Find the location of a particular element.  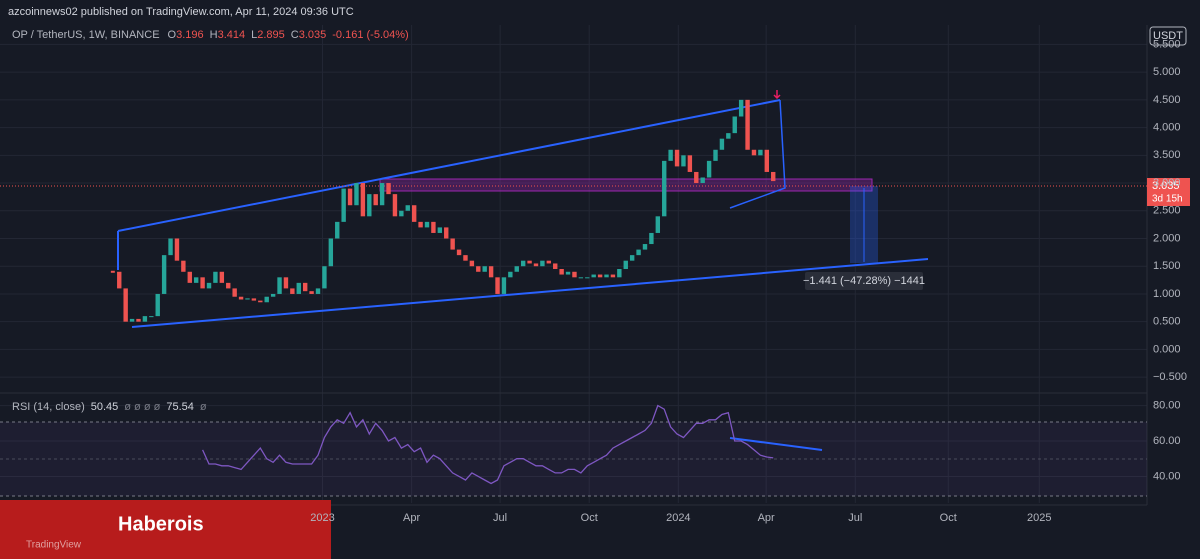

ohlc-key: L is located at coordinates (254, 35).